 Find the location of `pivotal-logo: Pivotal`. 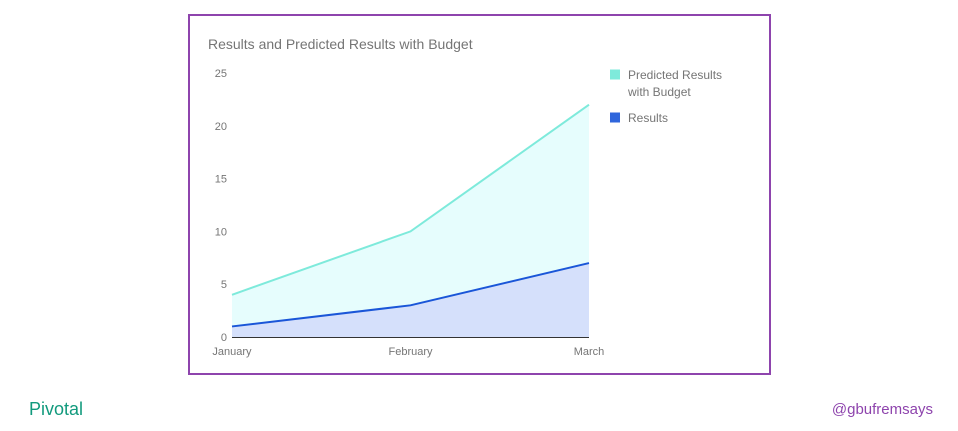

pivotal-logo: Pivotal is located at coordinates (56, 409).